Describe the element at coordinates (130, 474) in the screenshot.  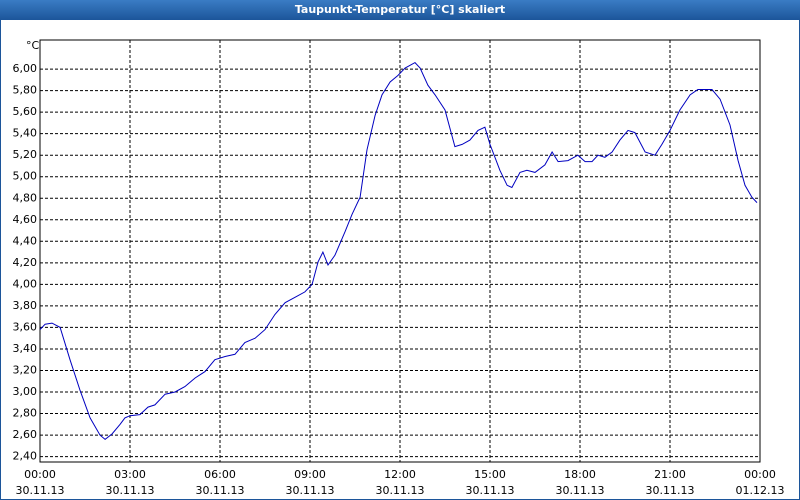
I see `x-tick-label: 03:00` at that location.